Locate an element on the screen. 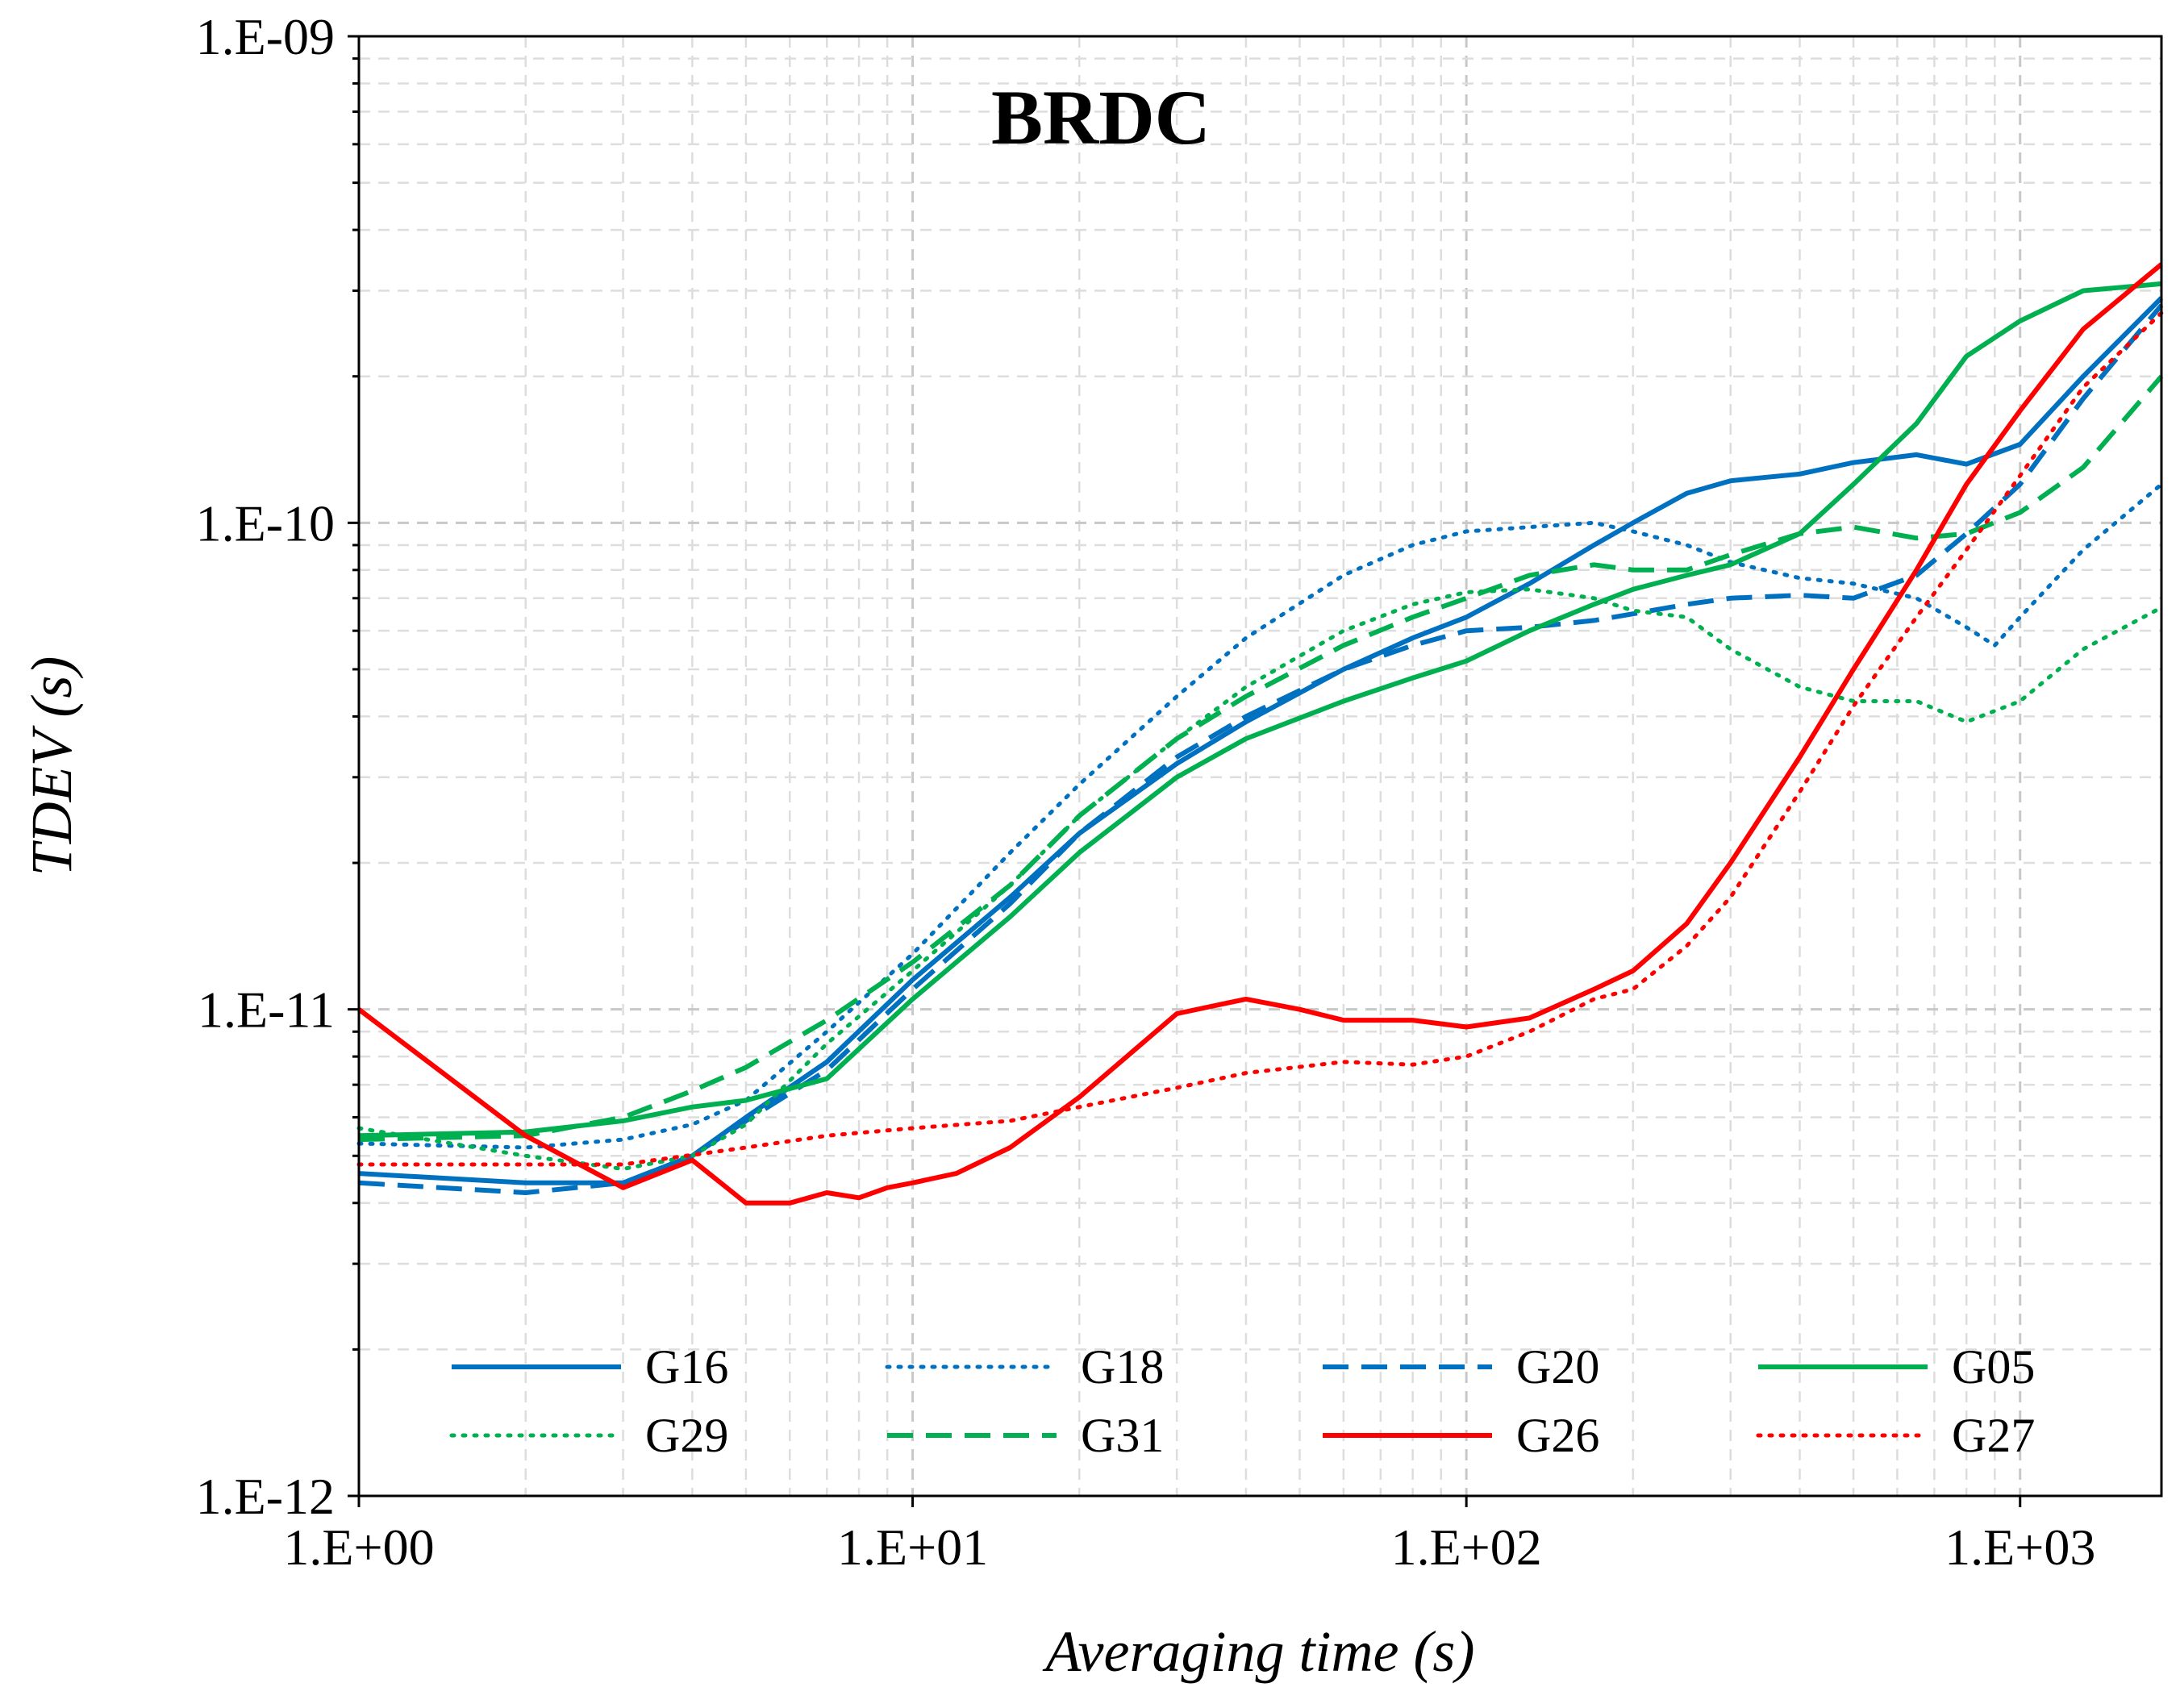 This screenshot has width=2180, height=1708. legend-label-g18: G18 is located at coordinates (1122, 1366).